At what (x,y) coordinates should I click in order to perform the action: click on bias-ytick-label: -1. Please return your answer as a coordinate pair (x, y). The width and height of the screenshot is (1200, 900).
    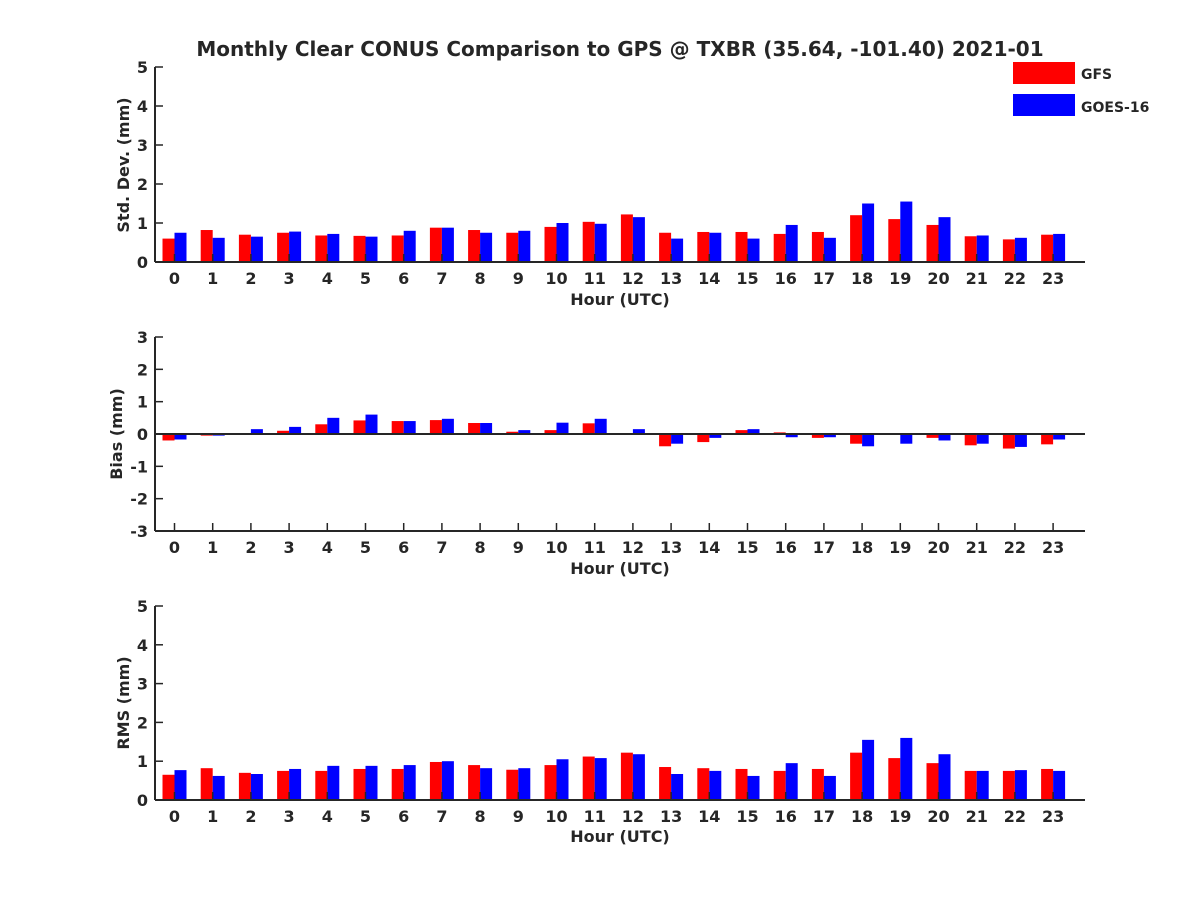
    Looking at the image, I should click on (139, 466).